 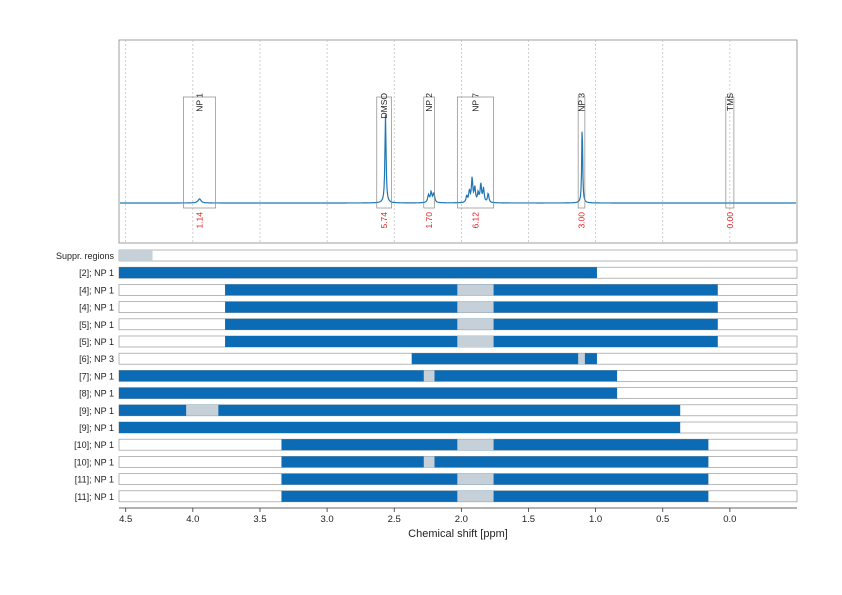 What do you see at coordinates (458, 255) in the screenshot?
I see `row-frame` at bounding box center [458, 255].